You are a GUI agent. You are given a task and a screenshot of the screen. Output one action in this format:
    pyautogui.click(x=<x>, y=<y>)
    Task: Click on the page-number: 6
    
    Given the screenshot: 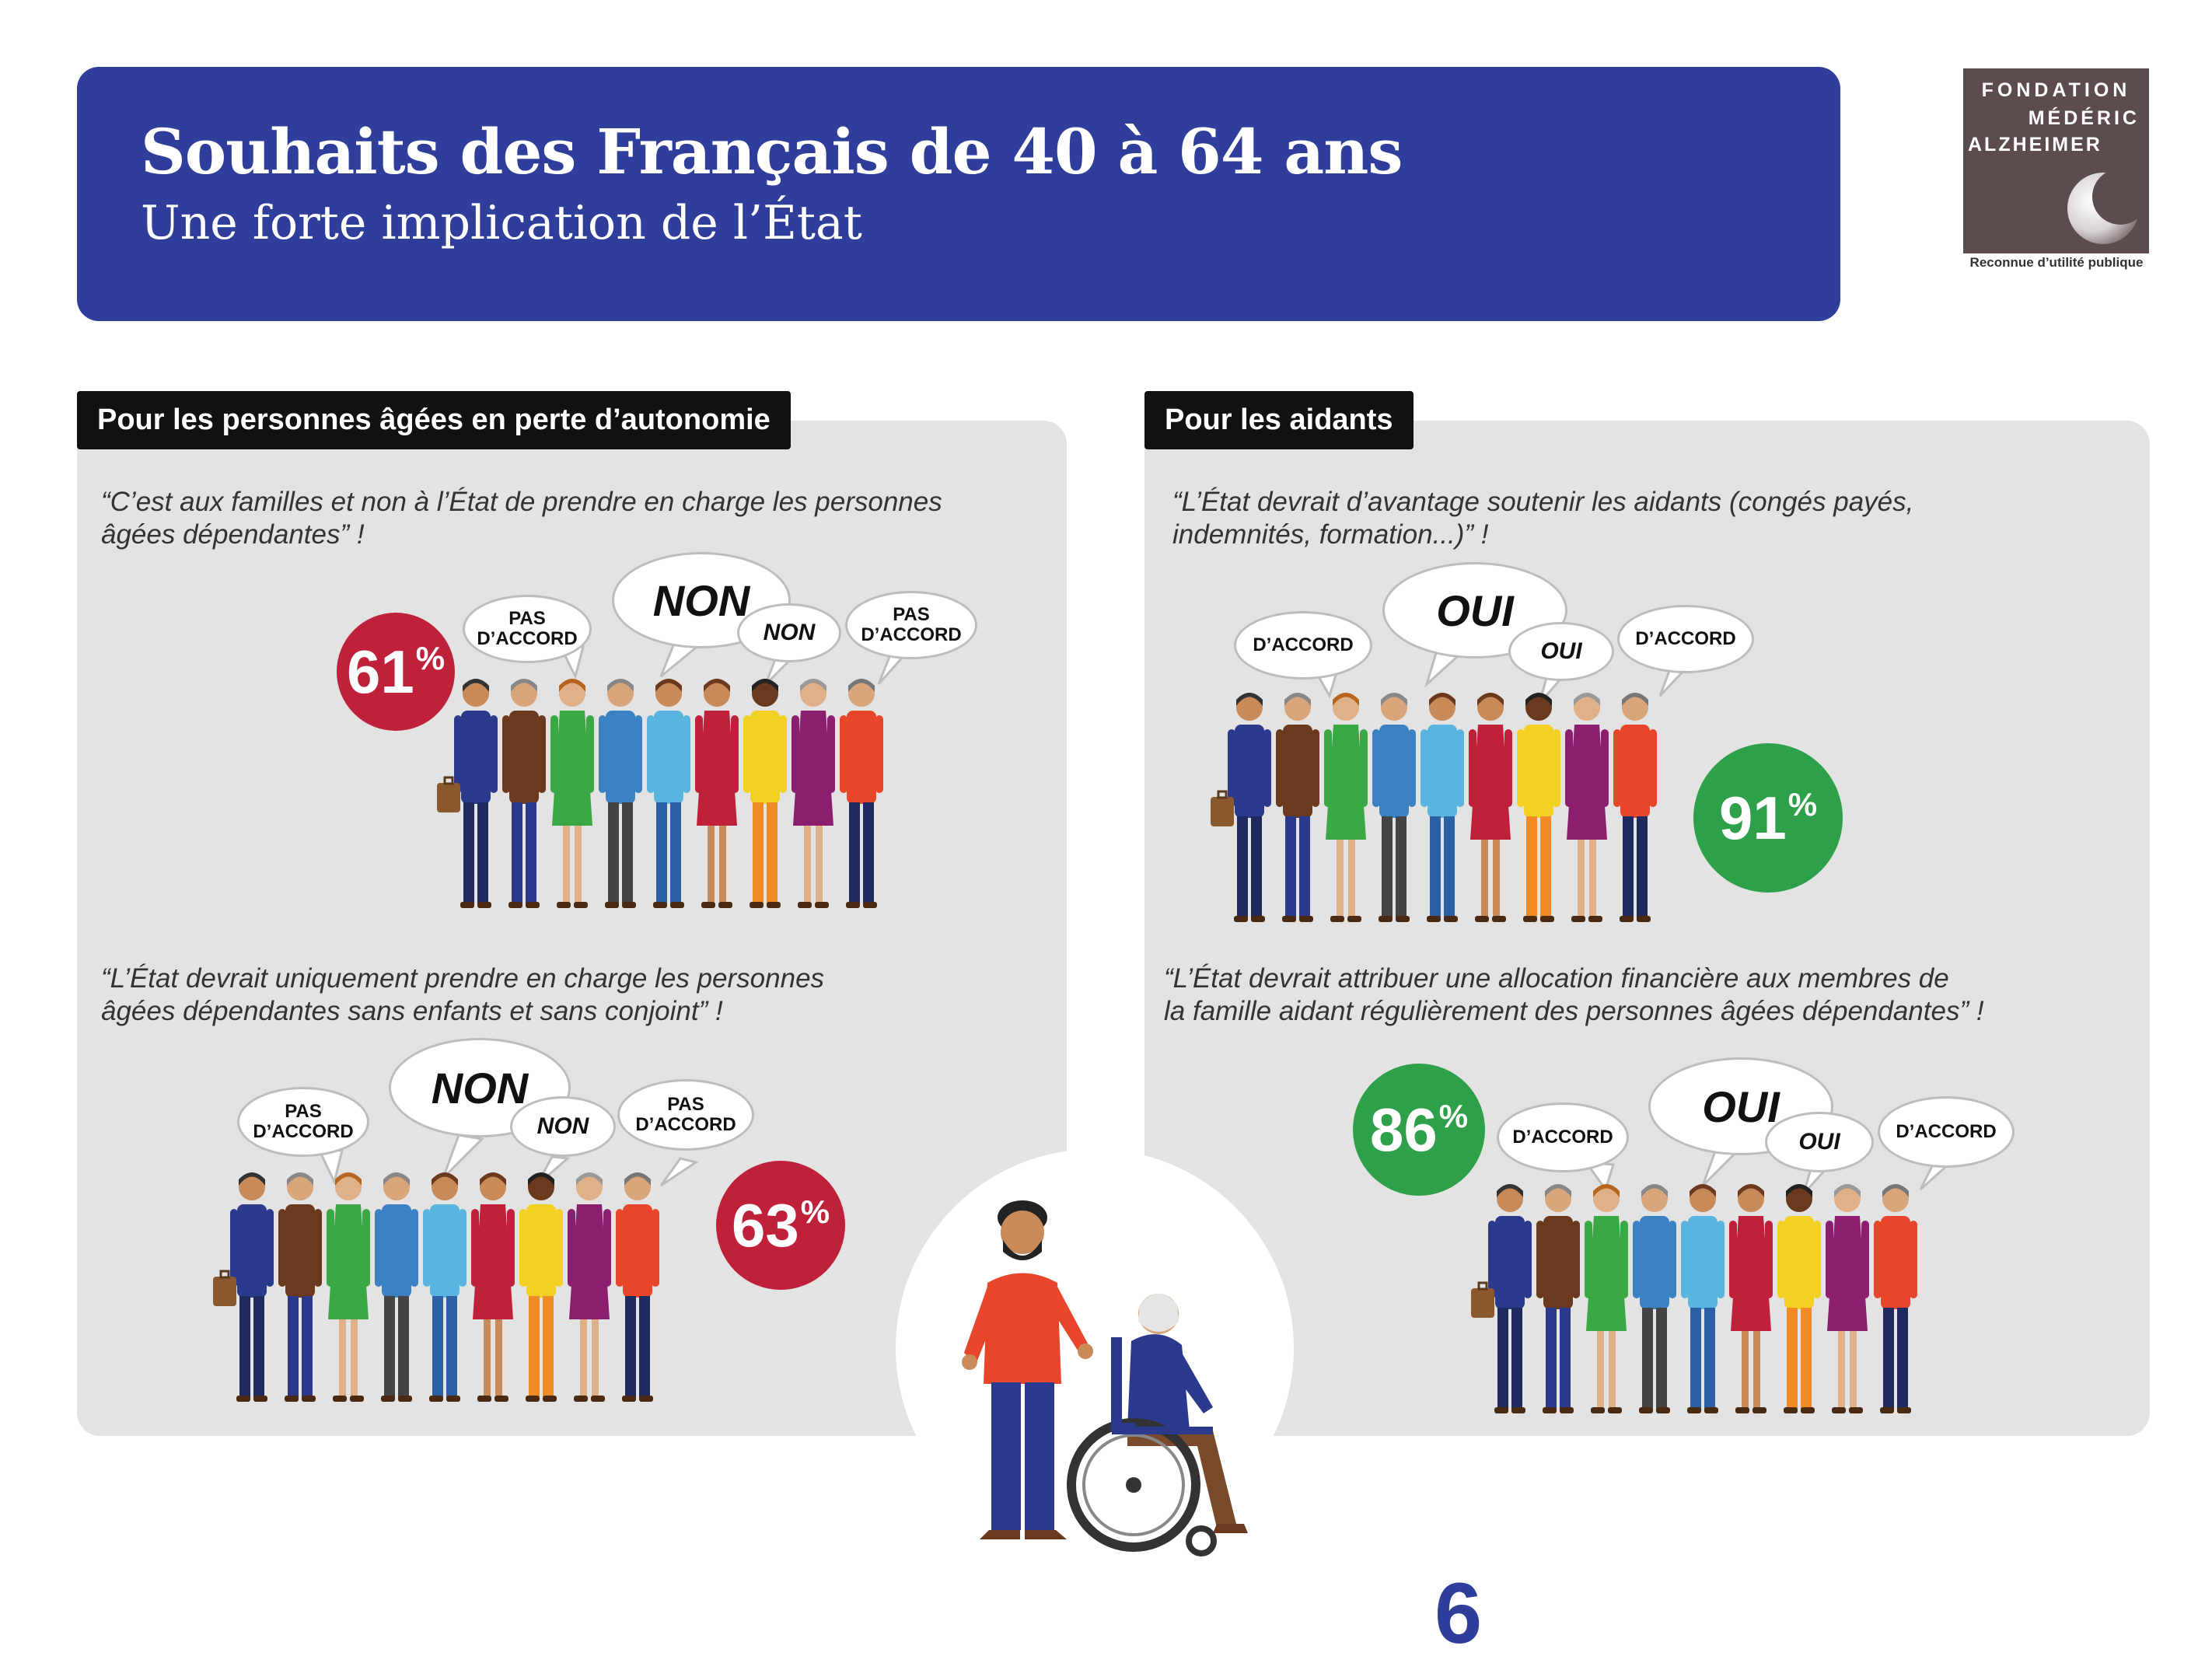 What is the action you would take?
    pyautogui.click(x=1458, y=1614)
    